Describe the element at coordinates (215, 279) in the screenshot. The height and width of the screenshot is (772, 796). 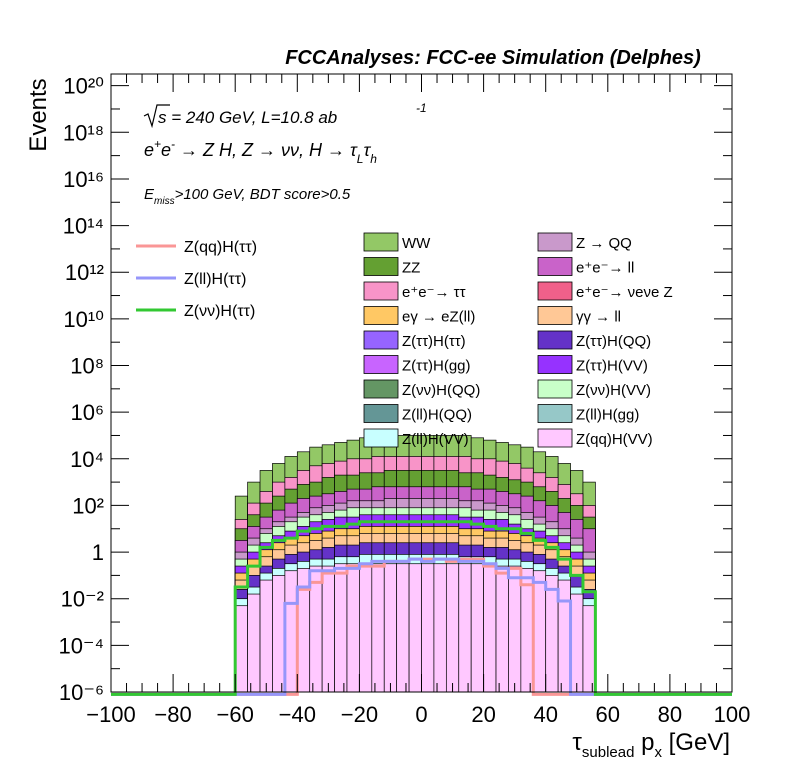
I see `legend-label-signal: Z(ll)H(ττ)` at that location.